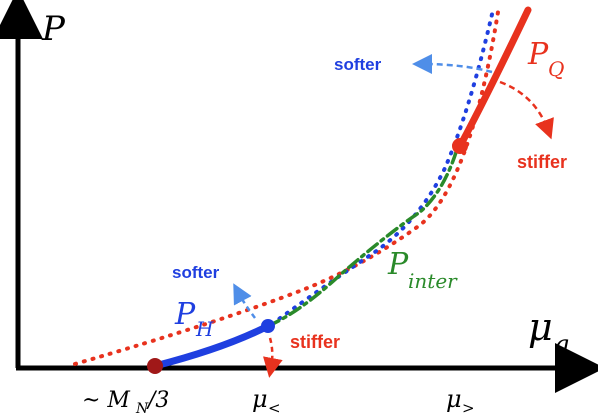 Image resolution: width=598 pixels, height=420 pixels. I want to click on mu-less-tick-label: μ <, so click(266, 401).